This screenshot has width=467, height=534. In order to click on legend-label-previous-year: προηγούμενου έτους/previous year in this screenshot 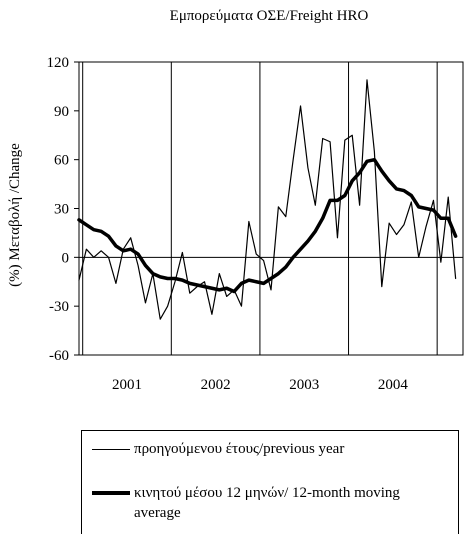, I will do `click(239, 449)`.